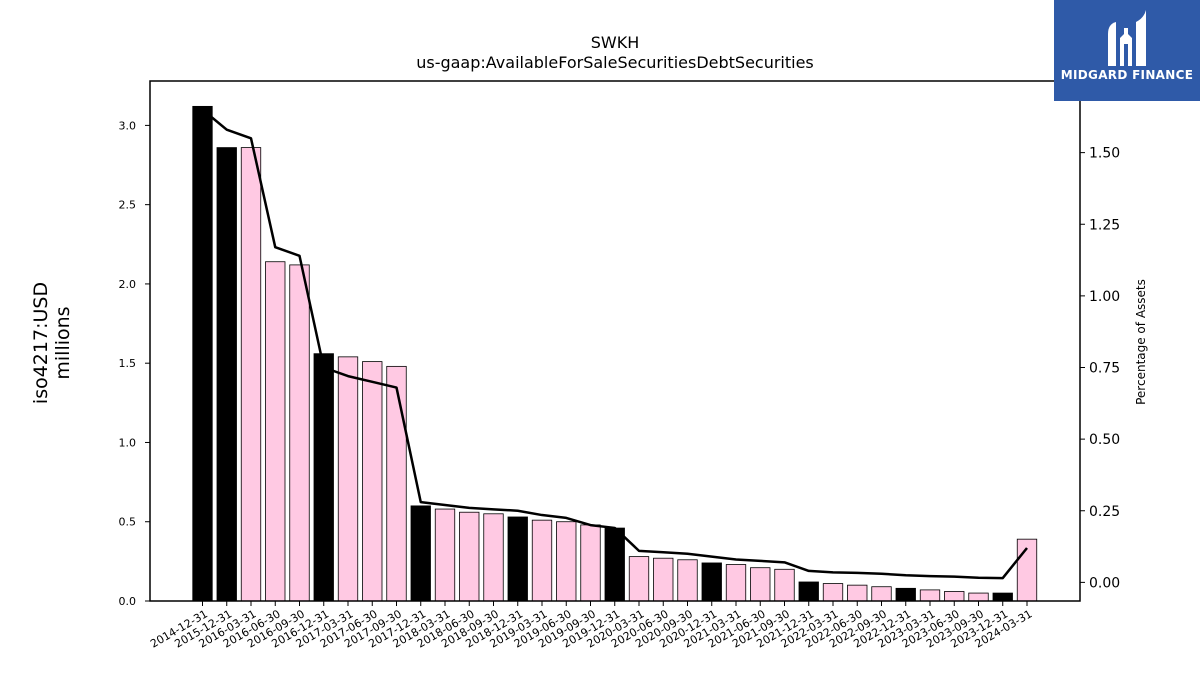 This screenshot has height=675, width=1200. I want to click on y2-tick-label: 0.25, so click(1104, 512).